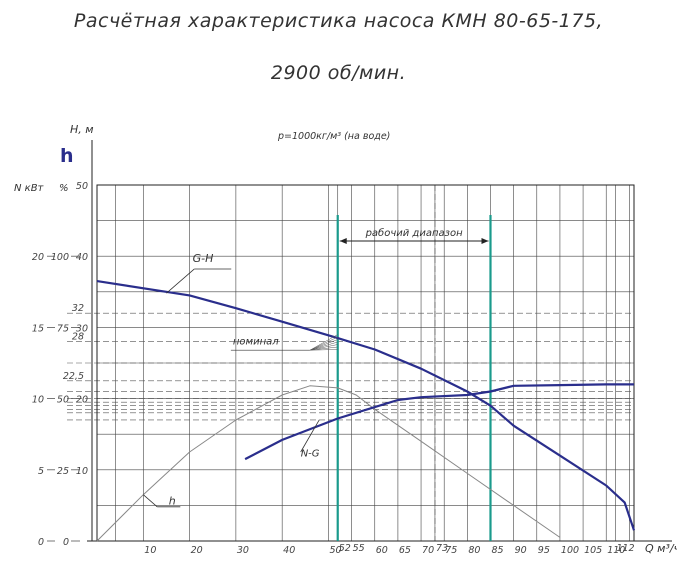 This screenshot has width=677, height=563. What do you see at coordinates (497, 550) in the screenshot?
I see `x-tick-label: 85` at bounding box center [497, 550].